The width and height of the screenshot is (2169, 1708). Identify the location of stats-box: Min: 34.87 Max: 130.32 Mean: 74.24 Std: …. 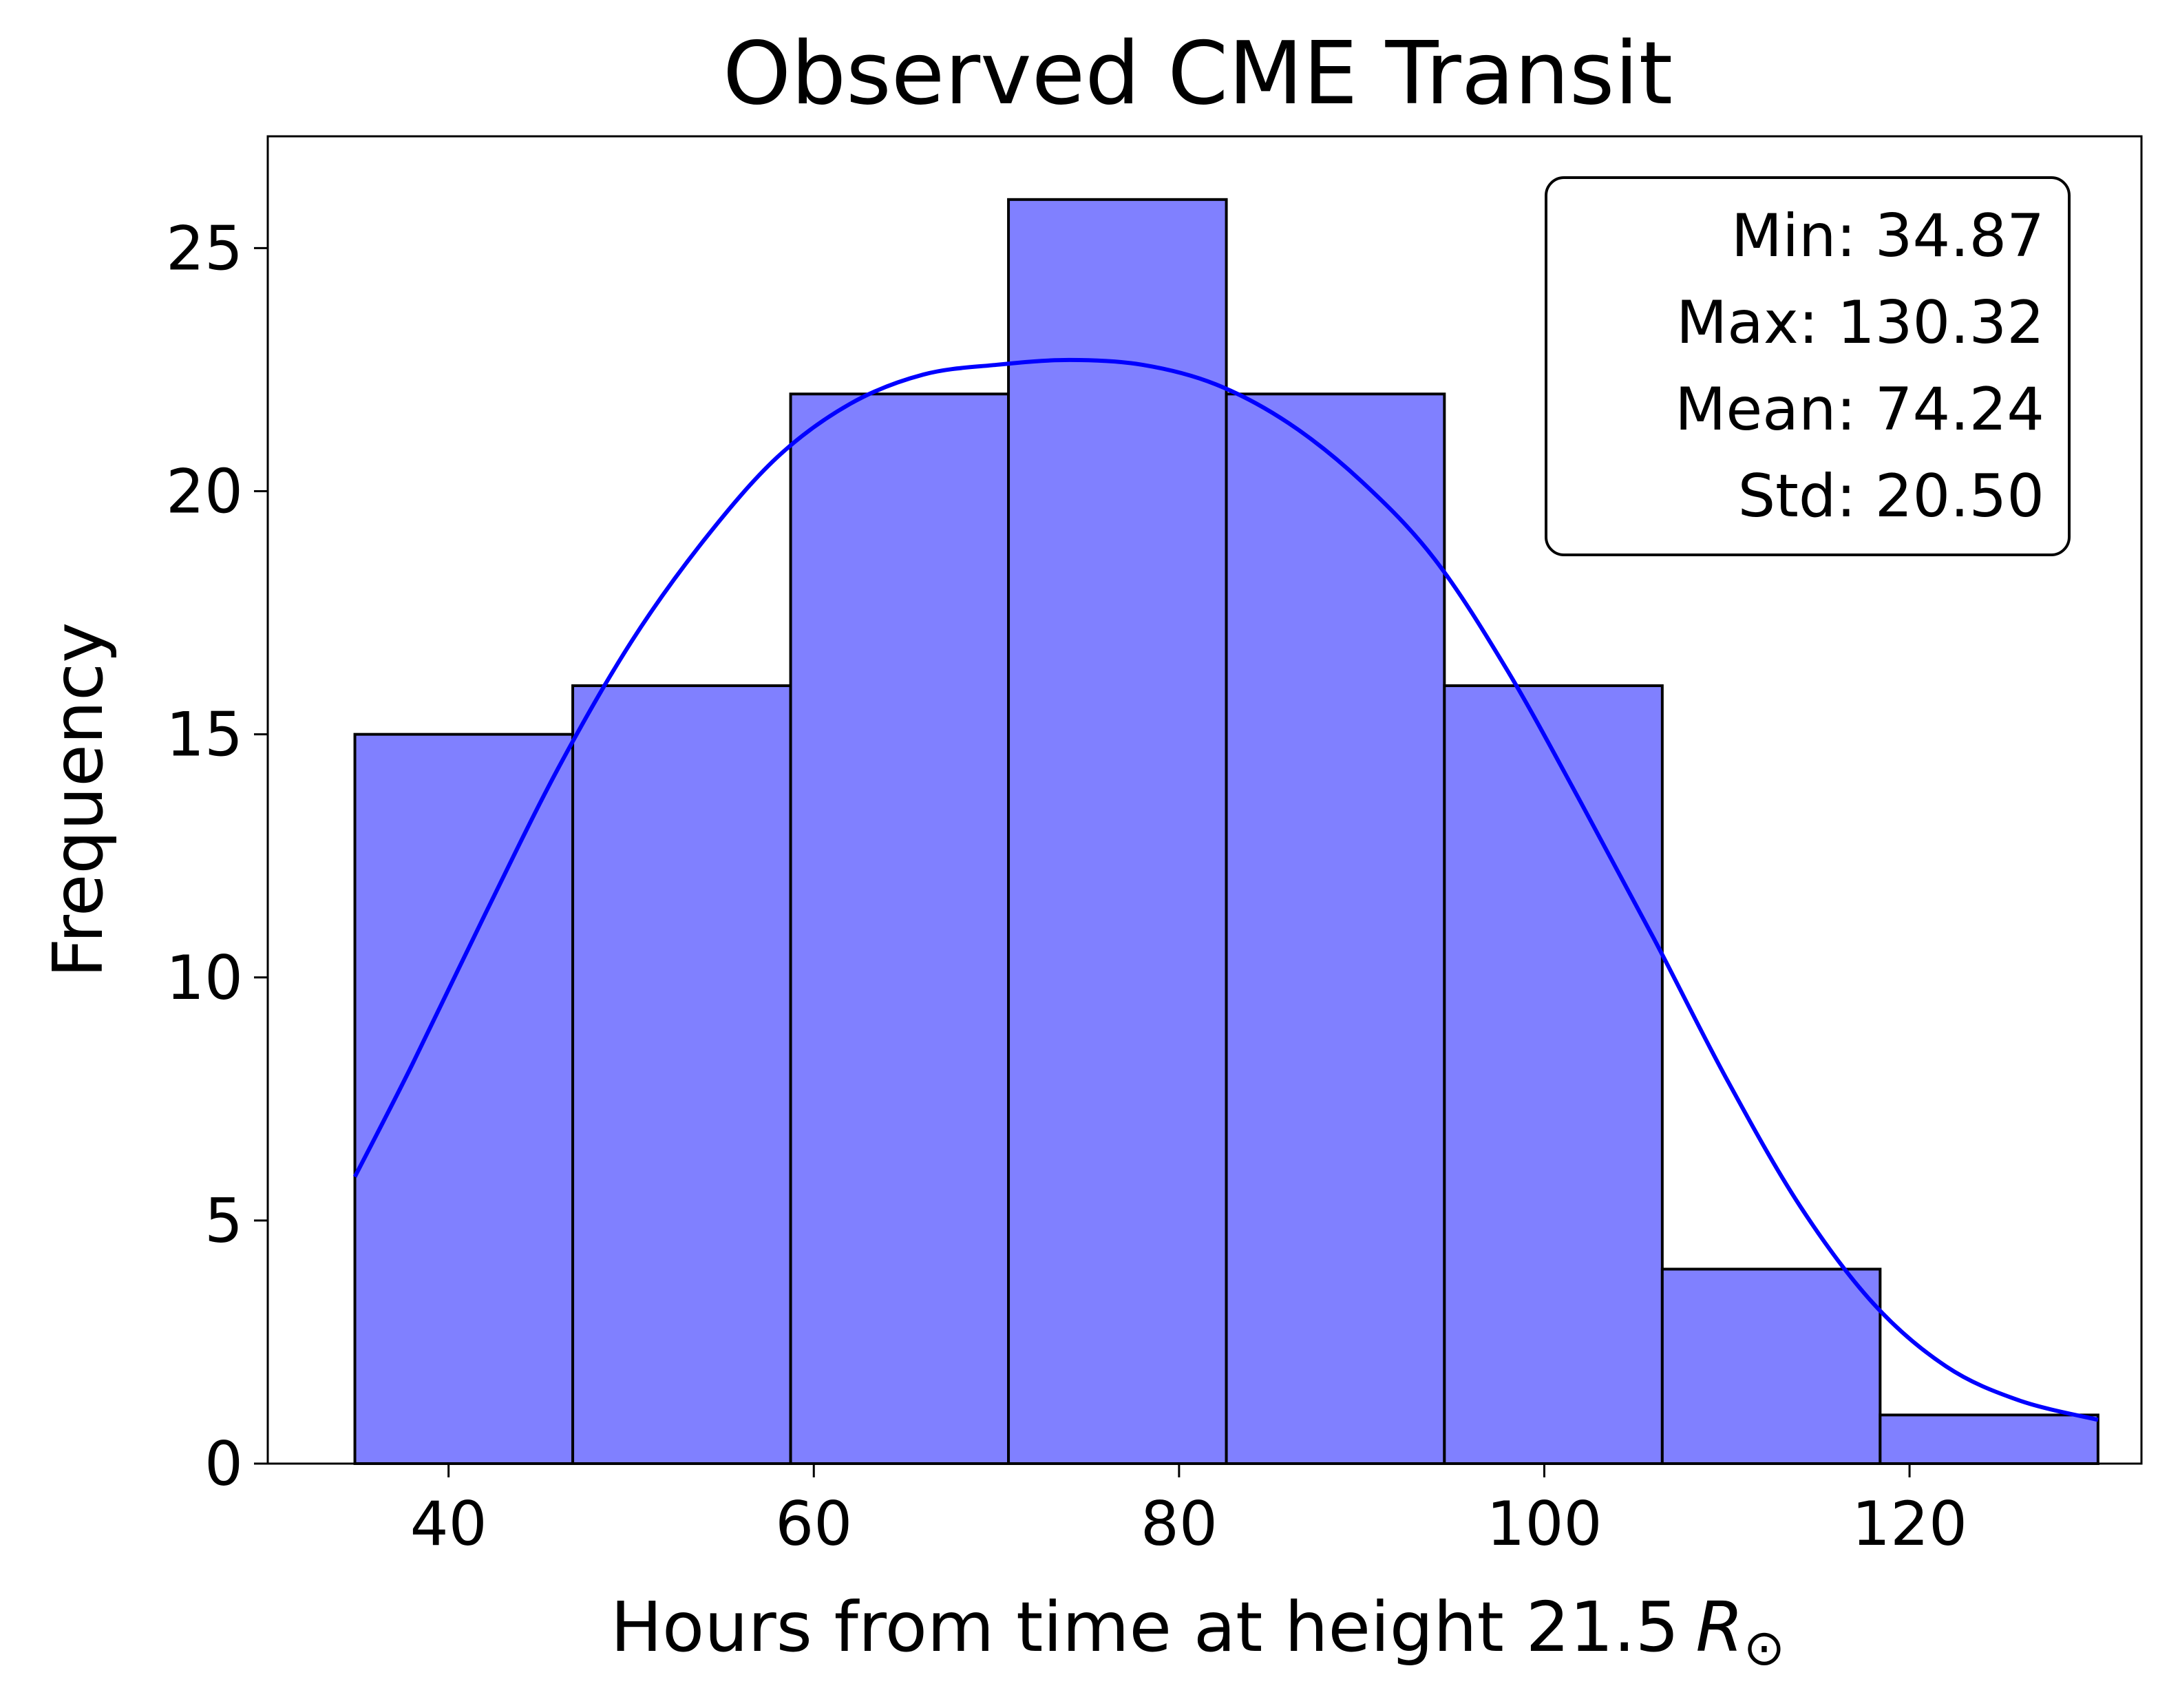
(1808, 366).